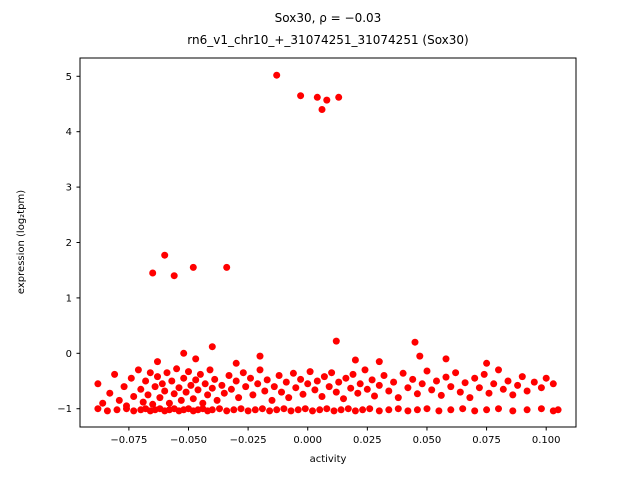 This screenshot has width=640, height=484. Describe the element at coordinates (69, 354) in the screenshot. I see `y-tick-label: 0` at that location.